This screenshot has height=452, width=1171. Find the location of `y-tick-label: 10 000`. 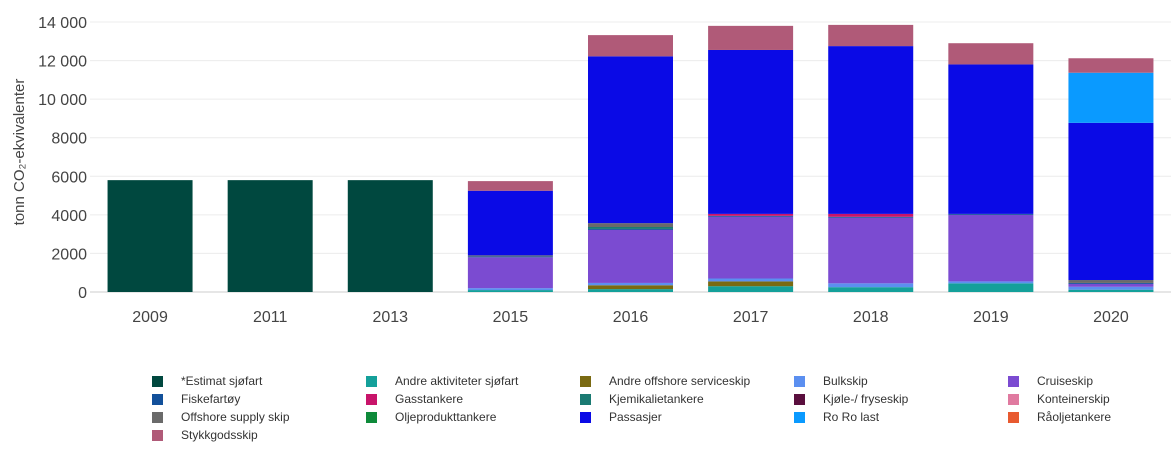

y-tick-label: 10 000 is located at coordinates (62, 100).